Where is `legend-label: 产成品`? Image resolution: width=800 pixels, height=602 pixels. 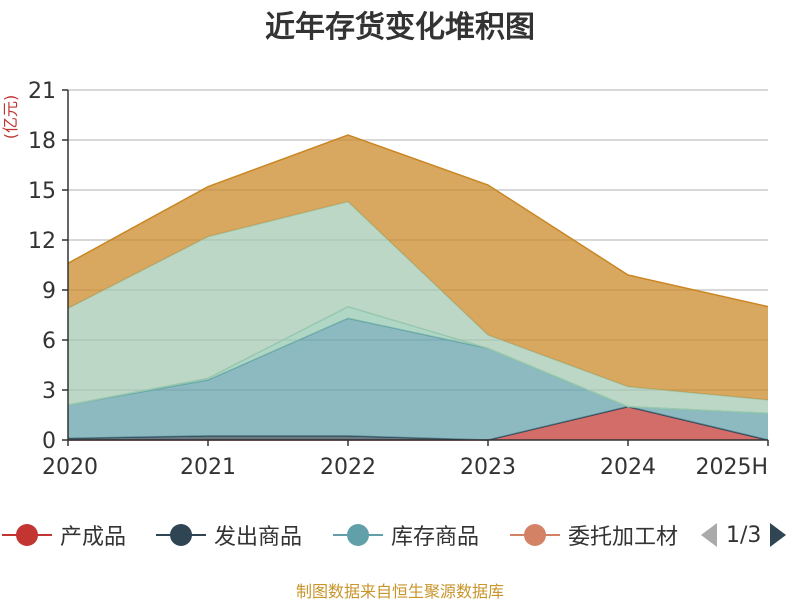
legend-label: 产成品 is located at coordinates (93, 537).